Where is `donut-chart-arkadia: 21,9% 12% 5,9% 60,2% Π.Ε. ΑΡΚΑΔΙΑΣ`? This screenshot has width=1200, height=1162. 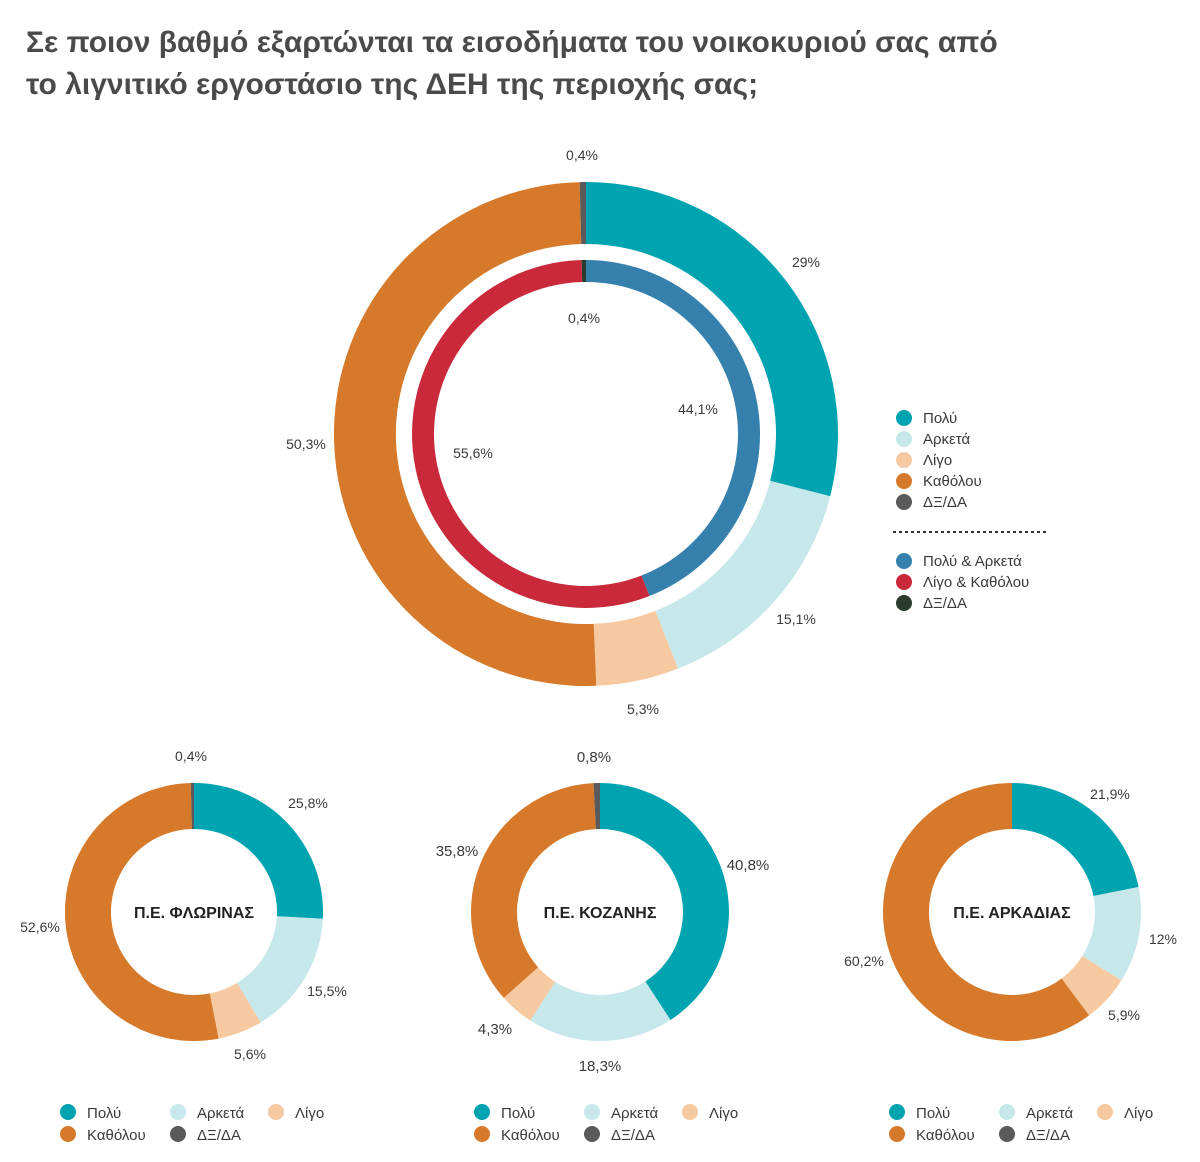
donut-chart-arkadia: 21,9% 12% 5,9% 60,2% Π.Ε. ΑΡΚΑΔΙΑΣ is located at coordinates (1010, 912).